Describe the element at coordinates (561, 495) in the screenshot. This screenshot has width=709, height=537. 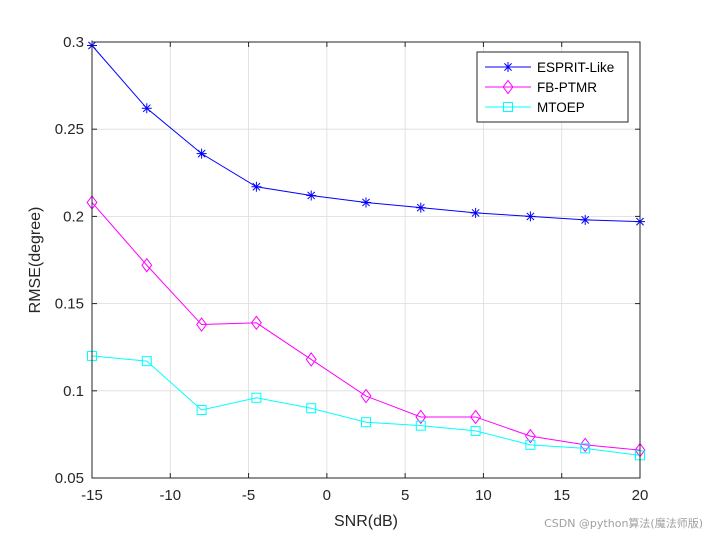
I see `x-tick-label: 15` at that location.